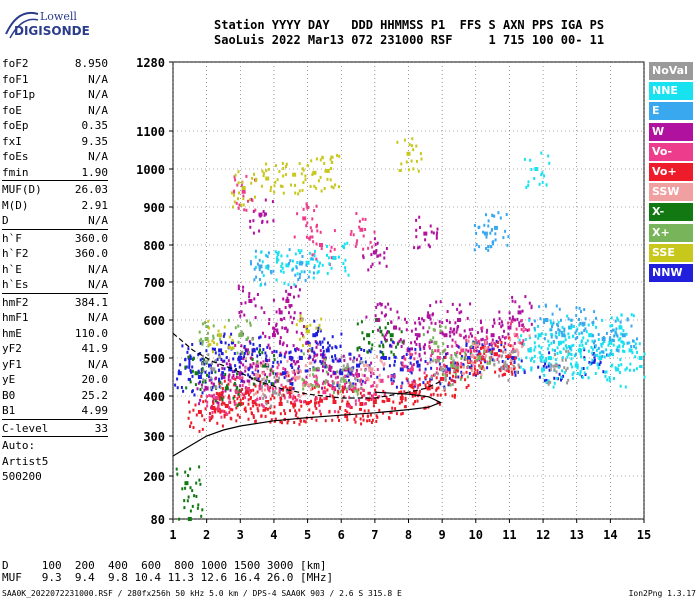 The height and width of the screenshot is (600, 700). What do you see at coordinates (91, 238) in the screenshot?
I see `param-value: 360.0` at bounding box center [91, 238].